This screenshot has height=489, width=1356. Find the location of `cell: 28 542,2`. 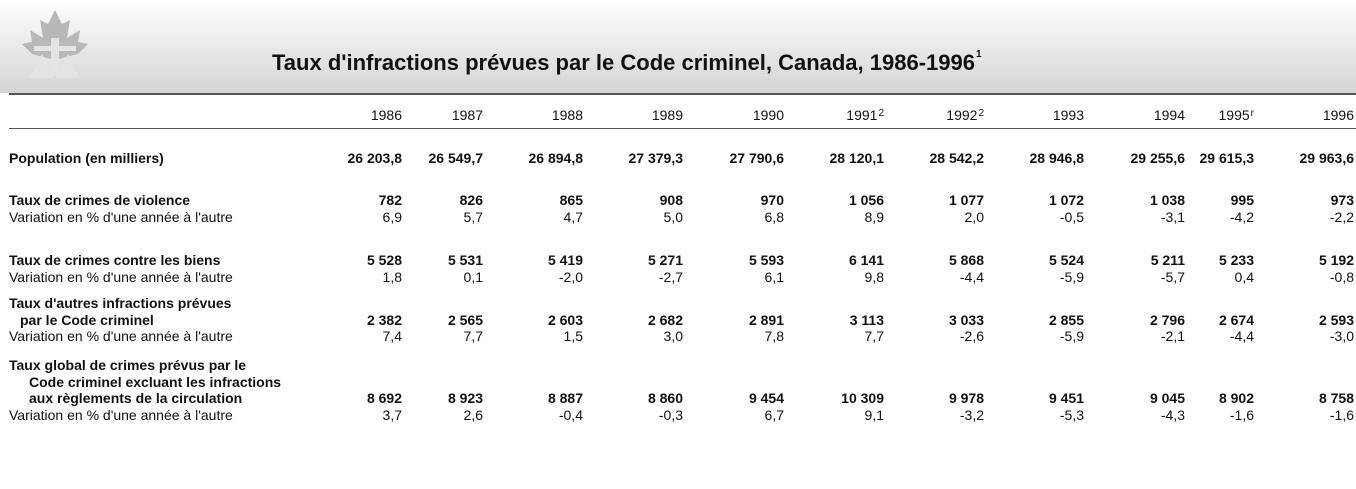

cell: 28 542,2 is located at coordinates (957, 158).